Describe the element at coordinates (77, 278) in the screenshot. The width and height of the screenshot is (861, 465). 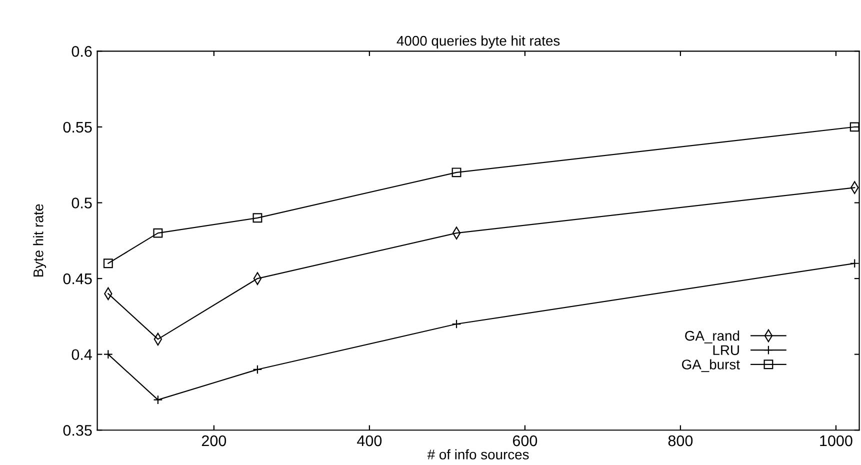
I see `y-tick-label: 0.45` at that location.